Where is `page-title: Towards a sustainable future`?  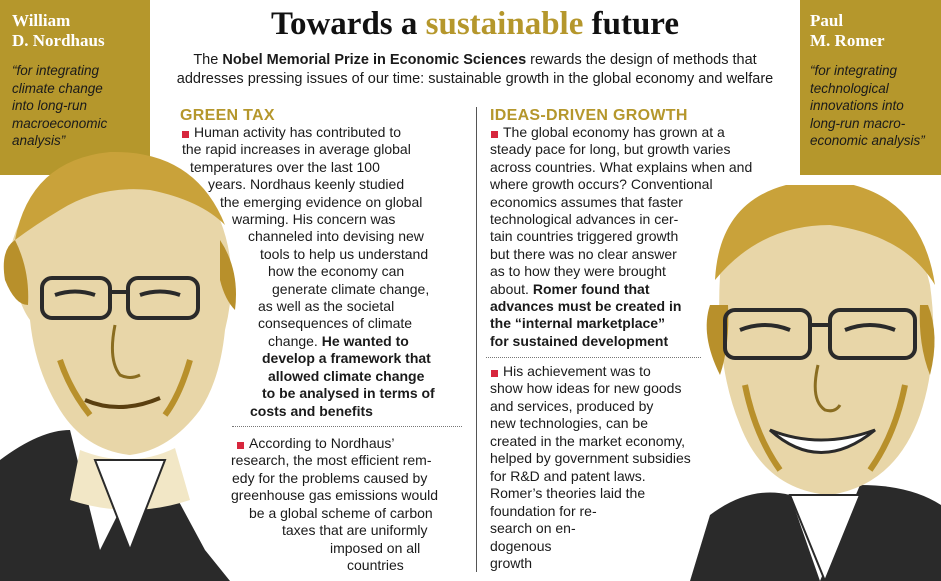
page-title: Towards a sustainable future is located at coordinates (474, 24).